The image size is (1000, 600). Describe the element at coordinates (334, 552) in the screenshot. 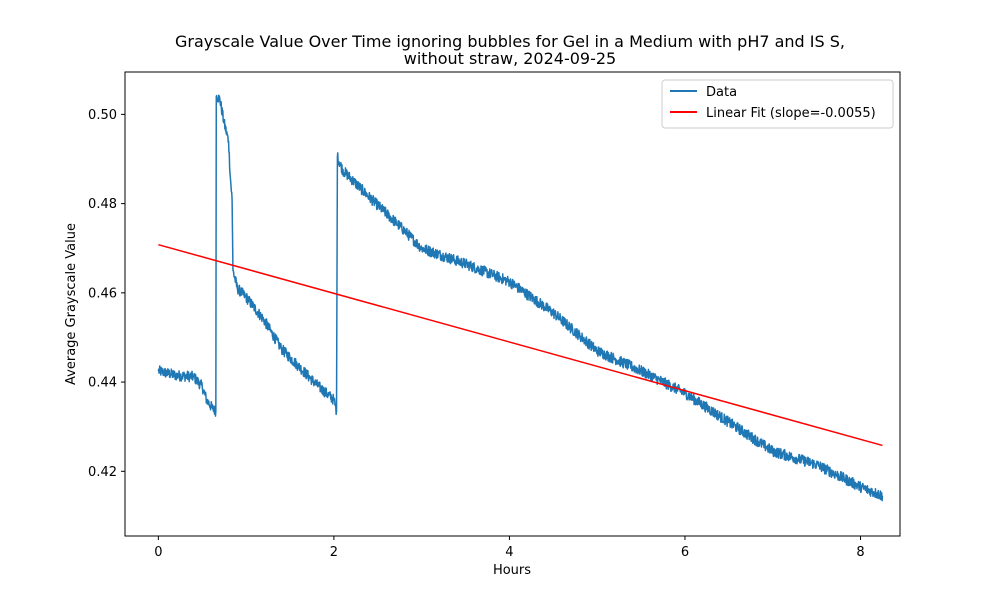

I see `x-tick-label: 2` at that location.